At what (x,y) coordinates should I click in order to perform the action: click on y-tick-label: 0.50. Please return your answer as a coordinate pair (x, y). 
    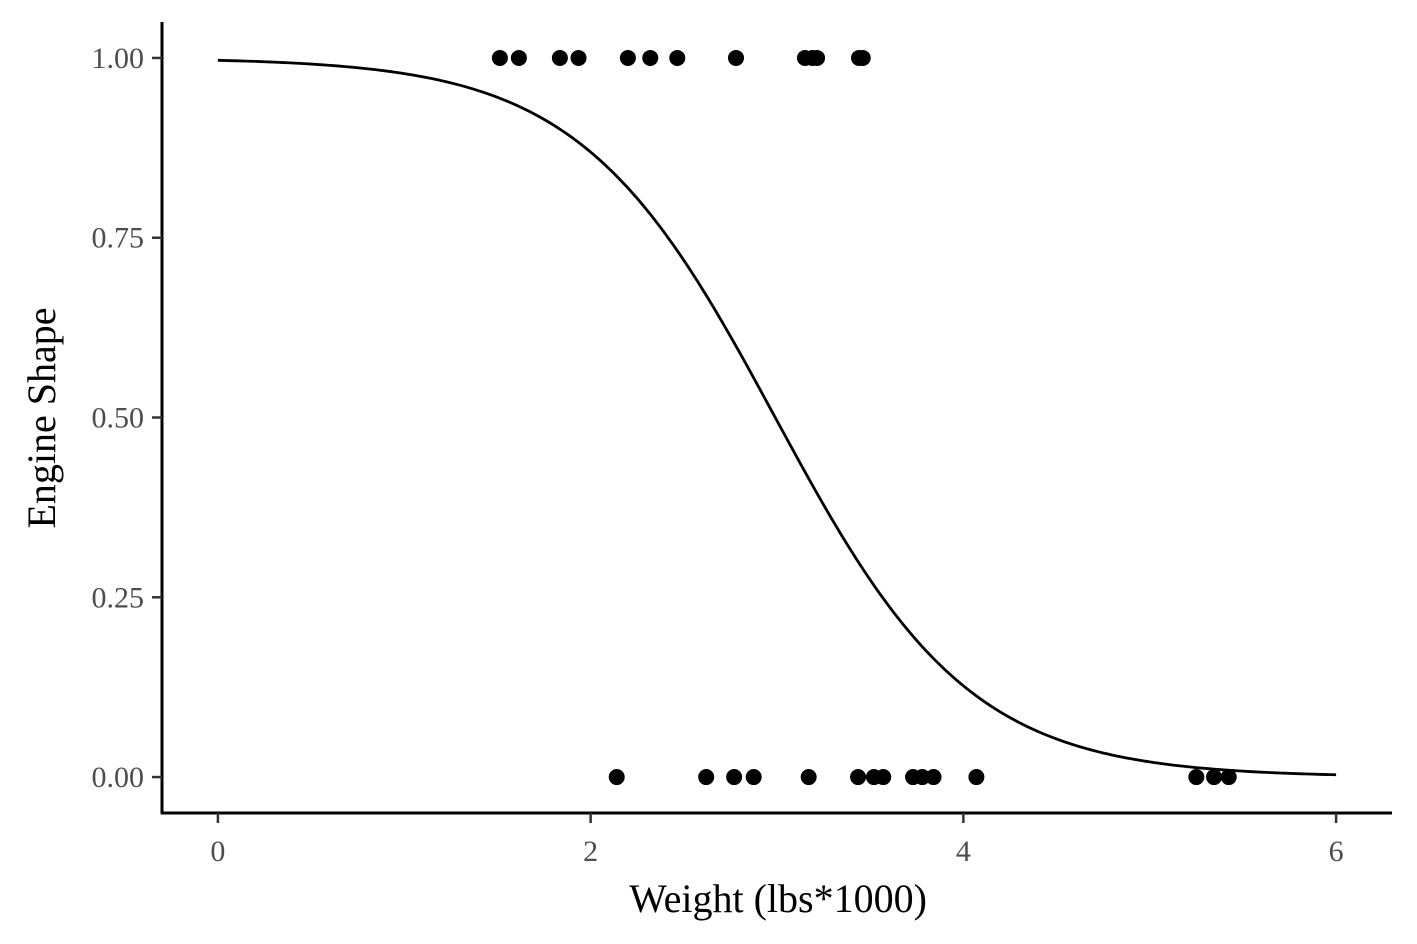
    Looking at the image, I should click on (118, 418).